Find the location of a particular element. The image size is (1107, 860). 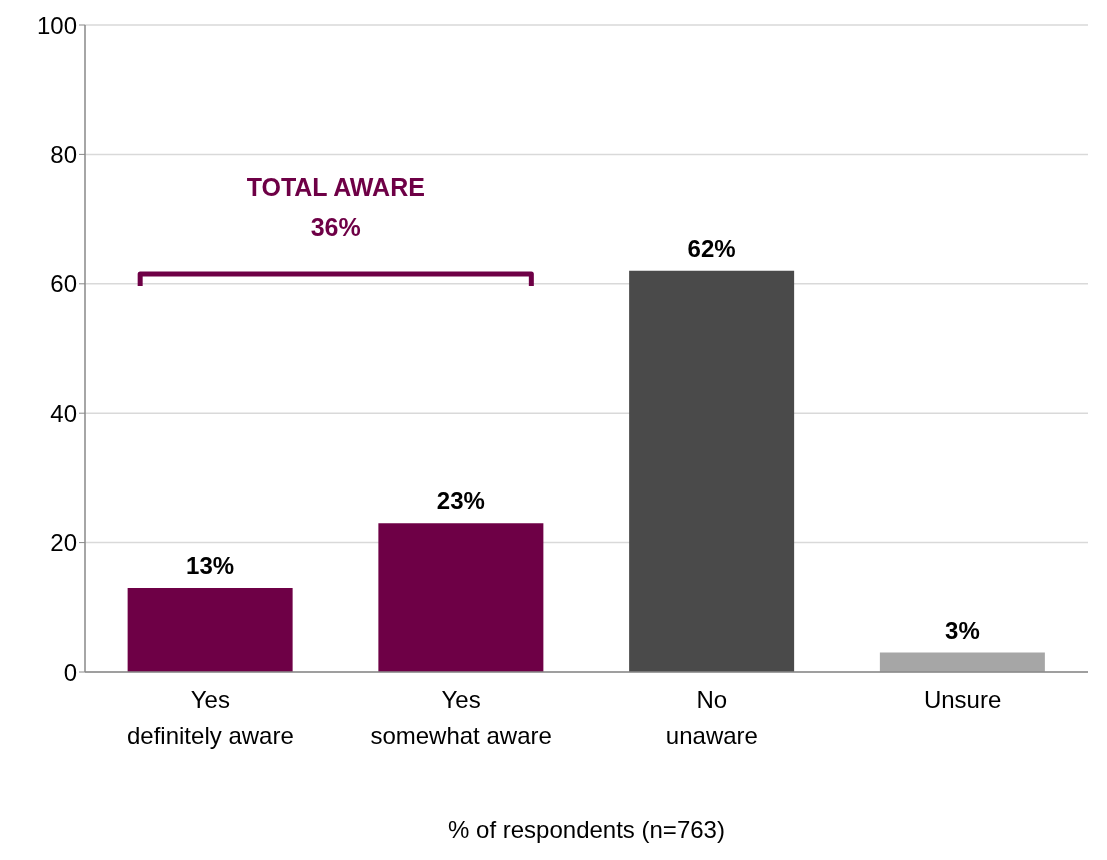

data-label: 3% is located at coordinates (962, 630).